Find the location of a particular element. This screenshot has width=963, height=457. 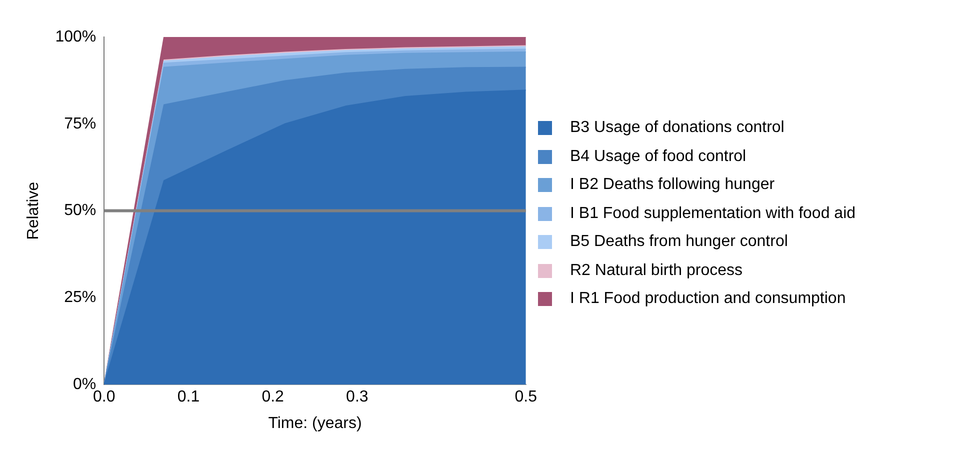

y-tick-label: 25% is located at coordinates (80, 297).